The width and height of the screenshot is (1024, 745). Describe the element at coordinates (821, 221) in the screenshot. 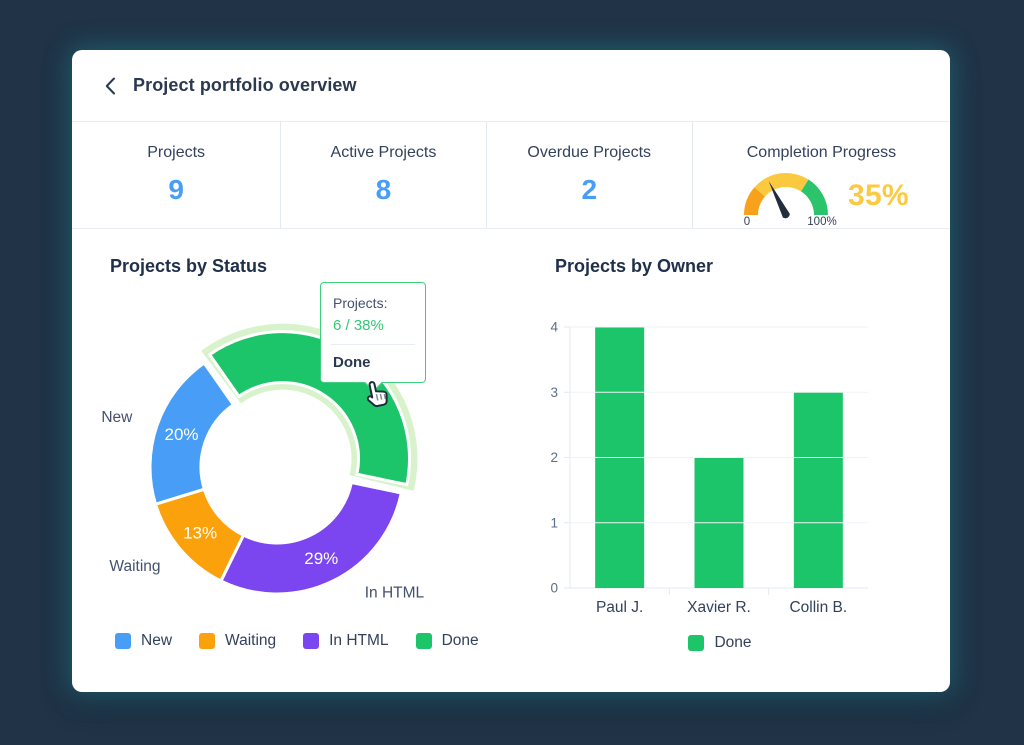

I see `gauge-max-label: 100%` at that location.